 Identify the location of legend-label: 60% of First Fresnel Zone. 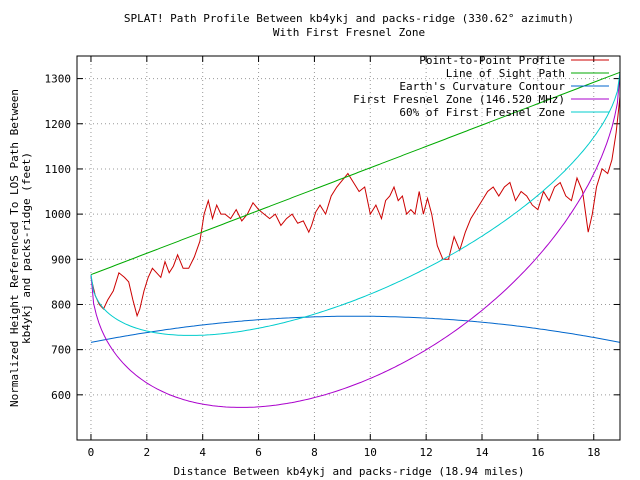
(482, 112).